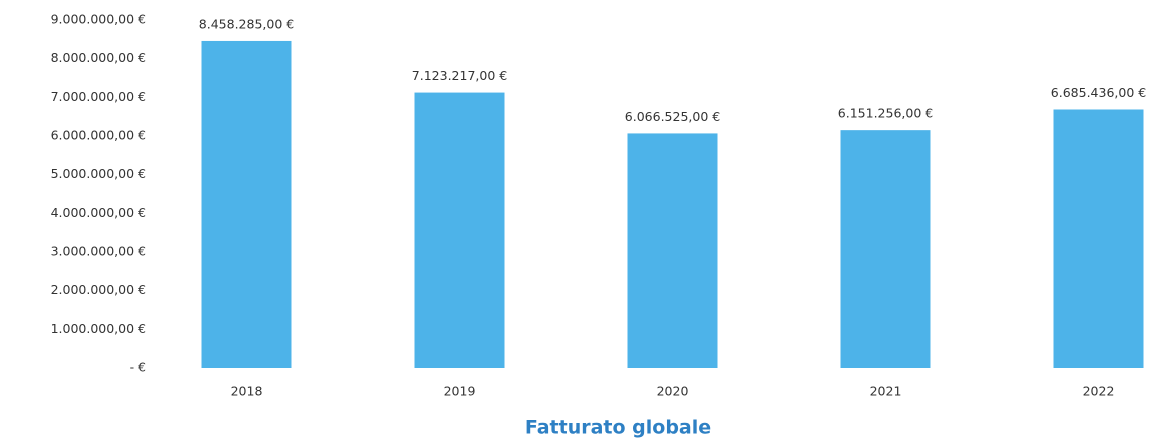  What do you see at coordinates (98, 135) in the screenshot?
I see `y-tick-label: 6.000.000,00 €` at bounding box center [98, 135].